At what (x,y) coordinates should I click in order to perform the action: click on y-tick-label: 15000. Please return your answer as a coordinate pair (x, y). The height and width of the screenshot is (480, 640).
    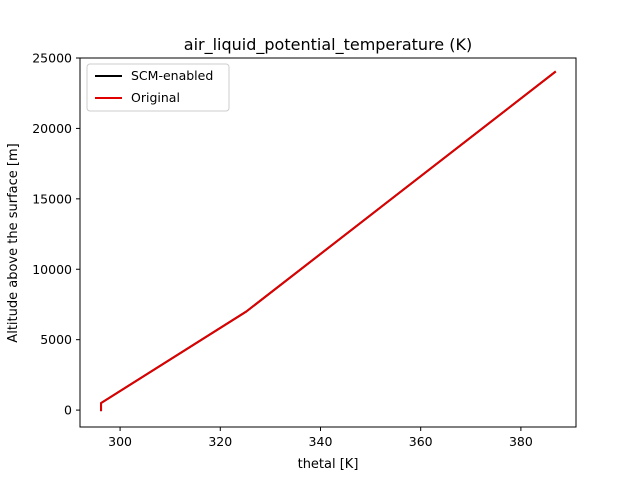
    Looking at the image, I should click on (52, 198).